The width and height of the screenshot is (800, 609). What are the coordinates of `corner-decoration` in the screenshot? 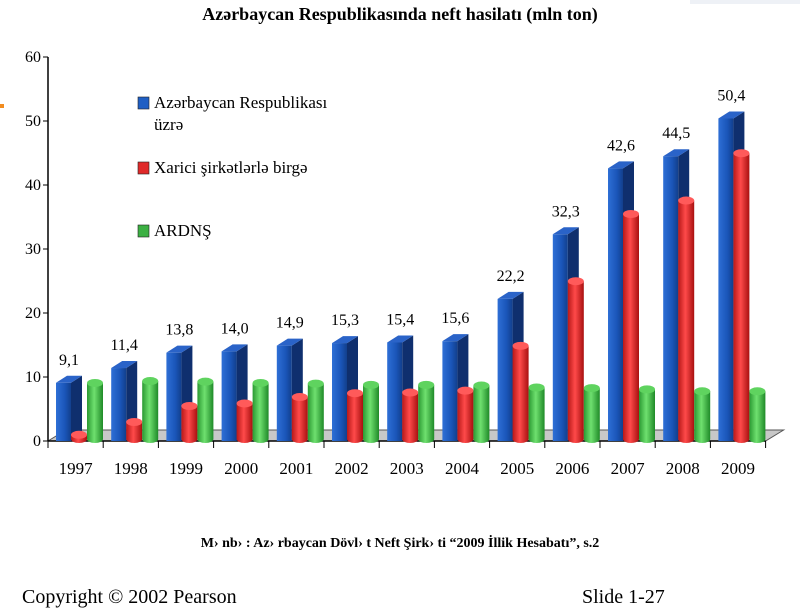 It's located at (745, 2).